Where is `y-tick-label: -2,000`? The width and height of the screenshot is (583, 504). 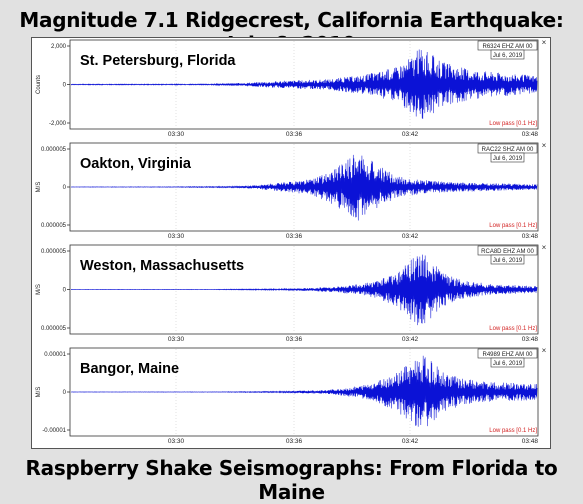
y-tick-label: -2,000 is located at coordinates (58, 124).